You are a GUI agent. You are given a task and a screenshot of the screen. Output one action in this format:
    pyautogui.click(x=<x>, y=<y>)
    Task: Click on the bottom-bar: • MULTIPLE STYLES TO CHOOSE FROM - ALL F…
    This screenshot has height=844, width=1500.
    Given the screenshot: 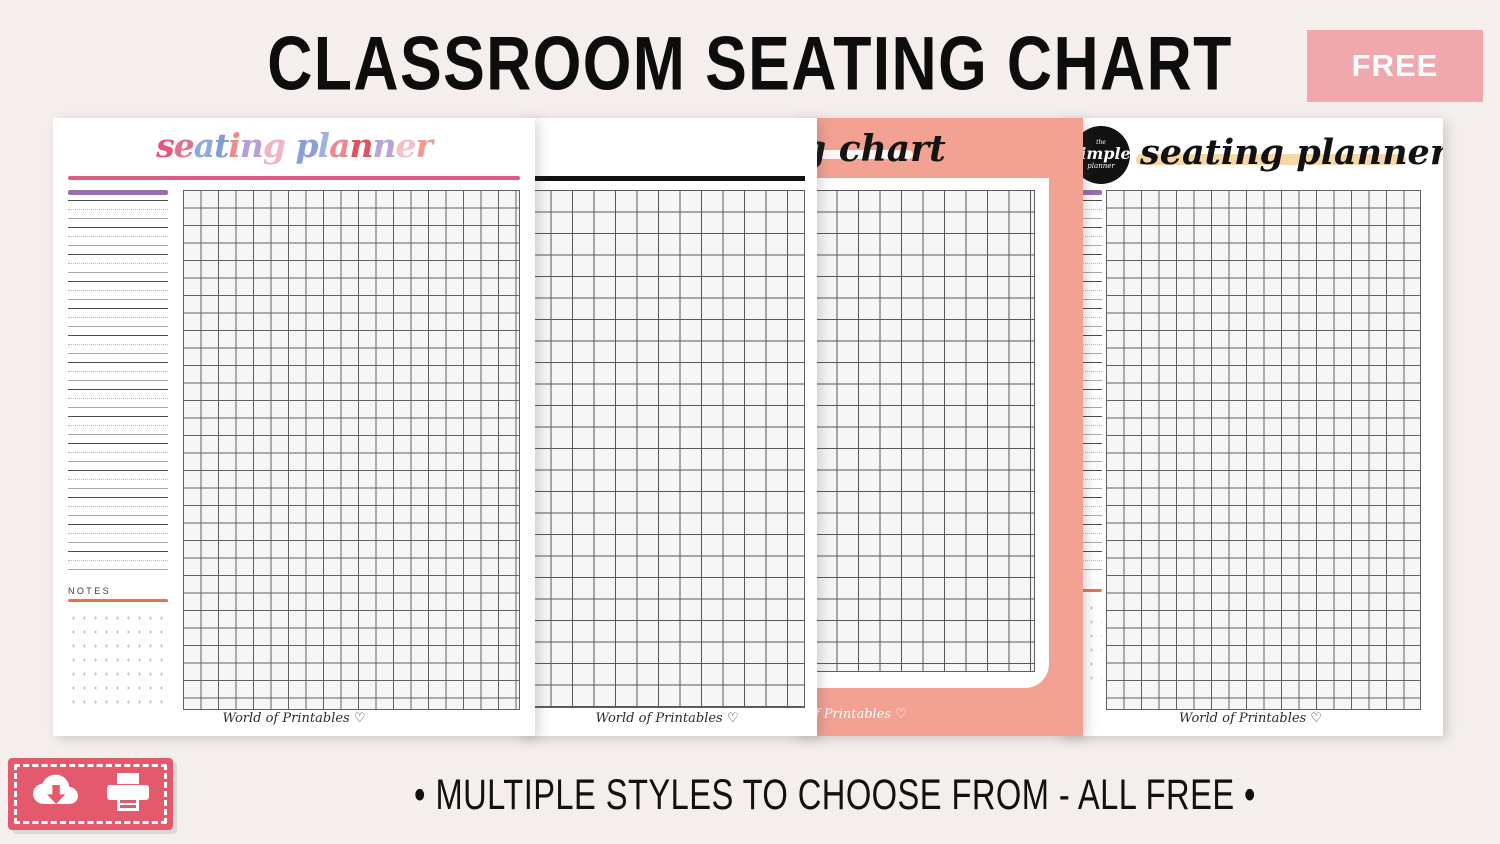 What is the action you would take?
    pyautogui.click(x=750, y=795)
    